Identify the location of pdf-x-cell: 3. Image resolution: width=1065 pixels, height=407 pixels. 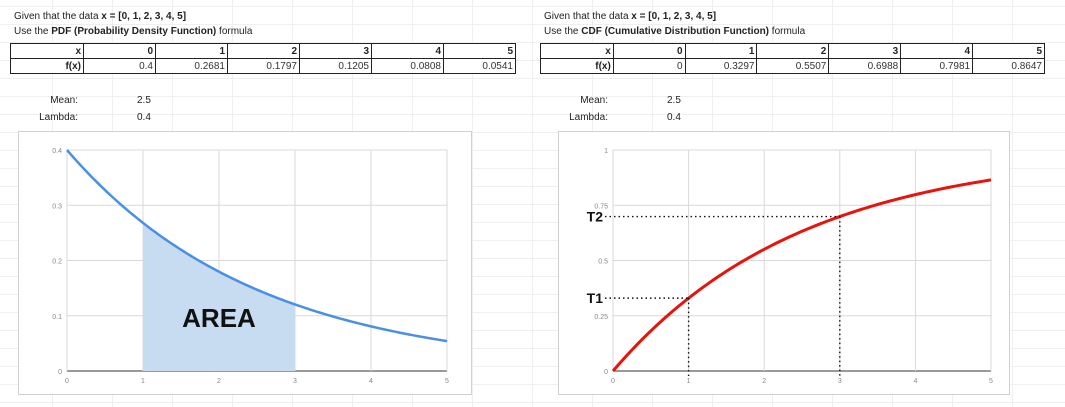
(335, 51).